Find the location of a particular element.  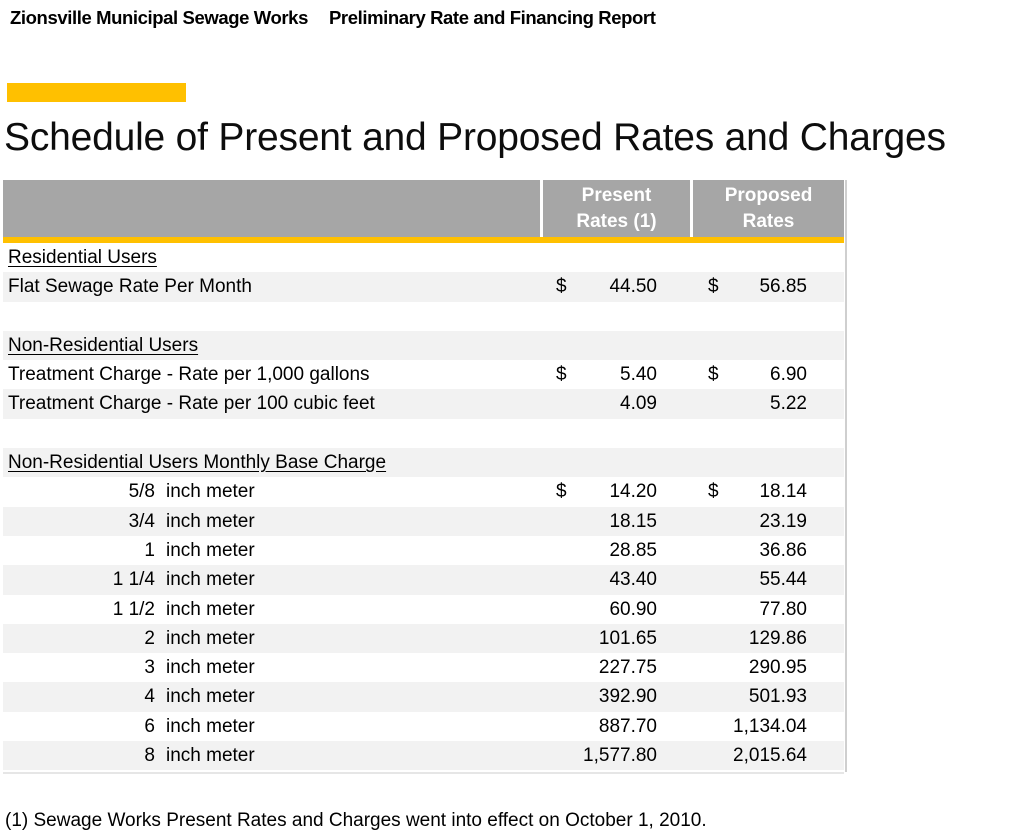

row-label: Flat Sewage Rate Per Month is located at coordinates (130, 287).